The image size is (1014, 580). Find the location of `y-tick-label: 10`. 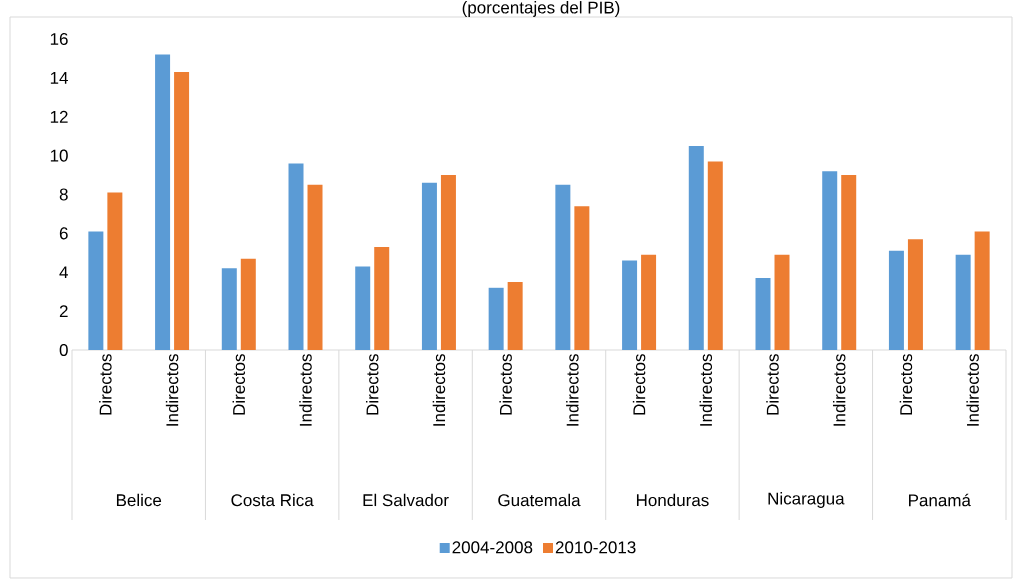

y-tick-label: 10 is located at coordinates (59, 155).